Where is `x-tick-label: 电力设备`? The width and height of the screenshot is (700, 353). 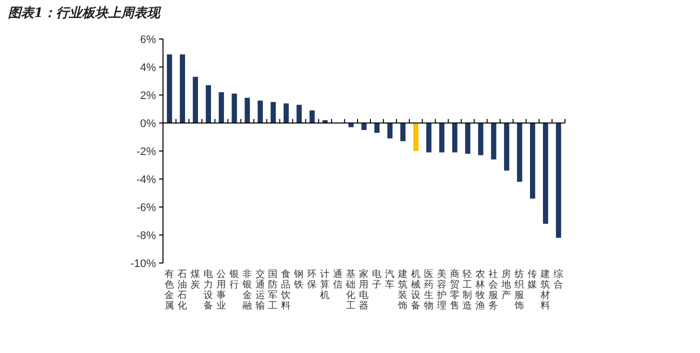 x-tick-label: 电力设备 is located at coordinates (208, 290).